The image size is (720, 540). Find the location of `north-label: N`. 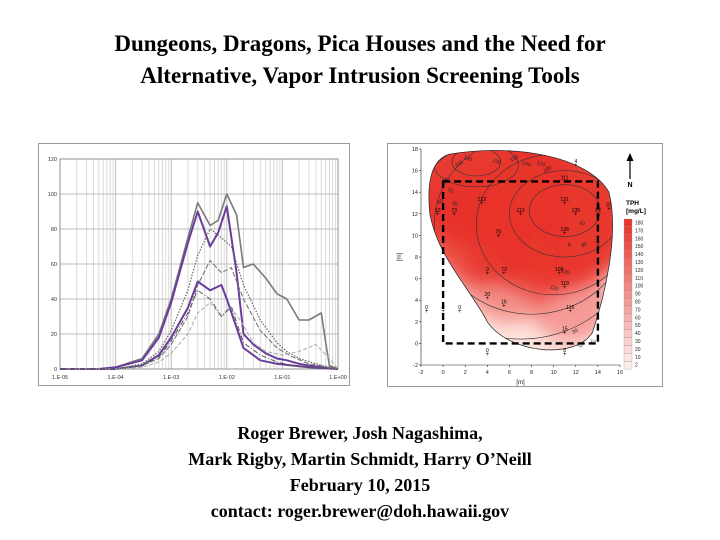

north-label: N is located at coordinates (629, 185).